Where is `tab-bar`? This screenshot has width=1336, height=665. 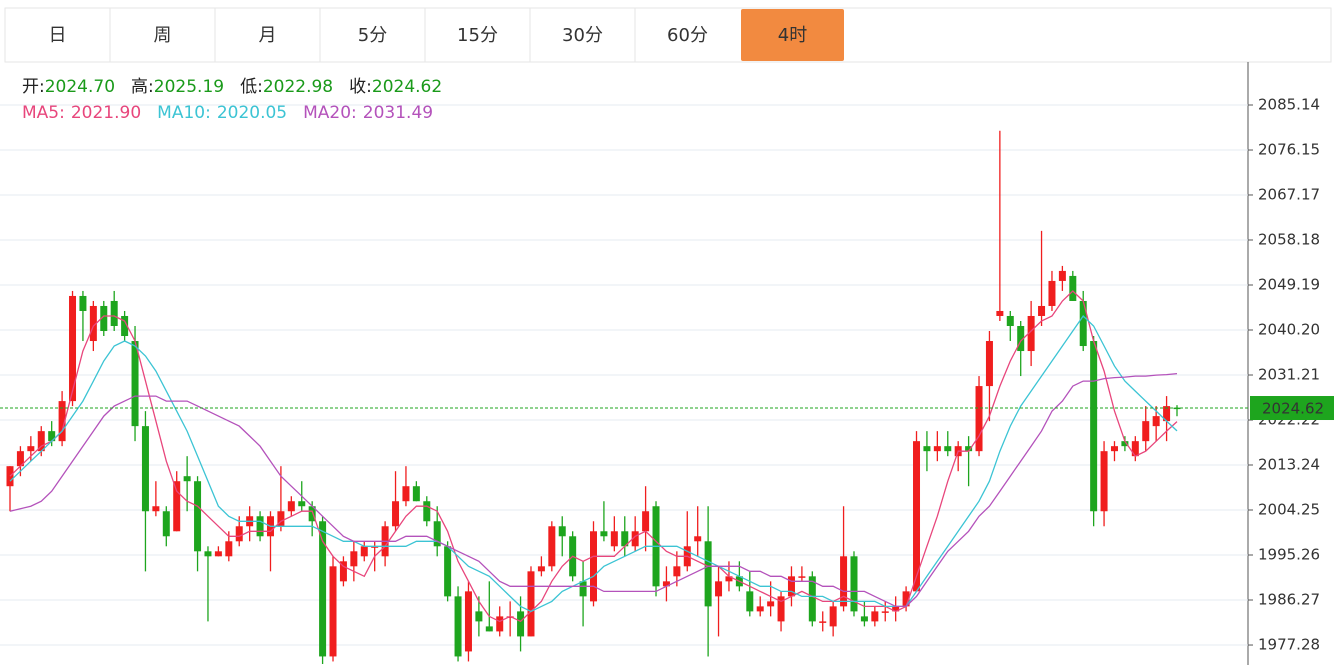 tab-bar is located at coordinates (668, 35).